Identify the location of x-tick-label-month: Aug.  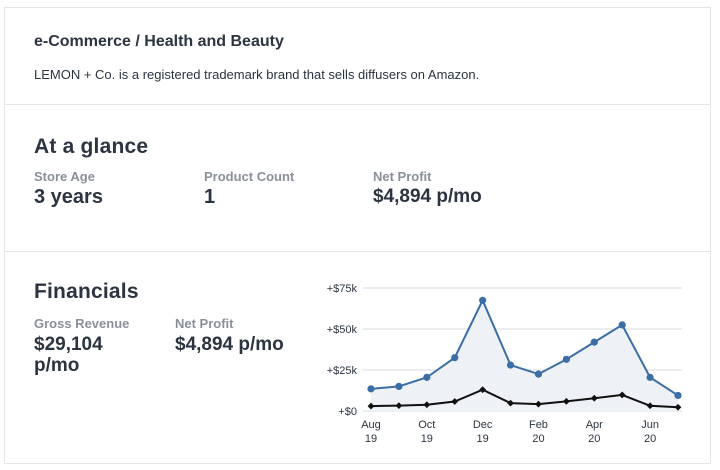
(371, 425).